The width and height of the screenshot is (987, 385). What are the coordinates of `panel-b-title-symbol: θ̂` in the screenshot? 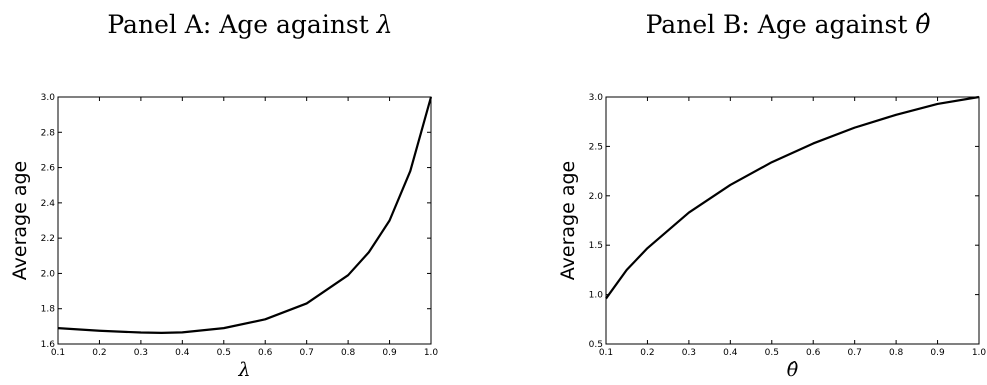 It's located at (923, 24).